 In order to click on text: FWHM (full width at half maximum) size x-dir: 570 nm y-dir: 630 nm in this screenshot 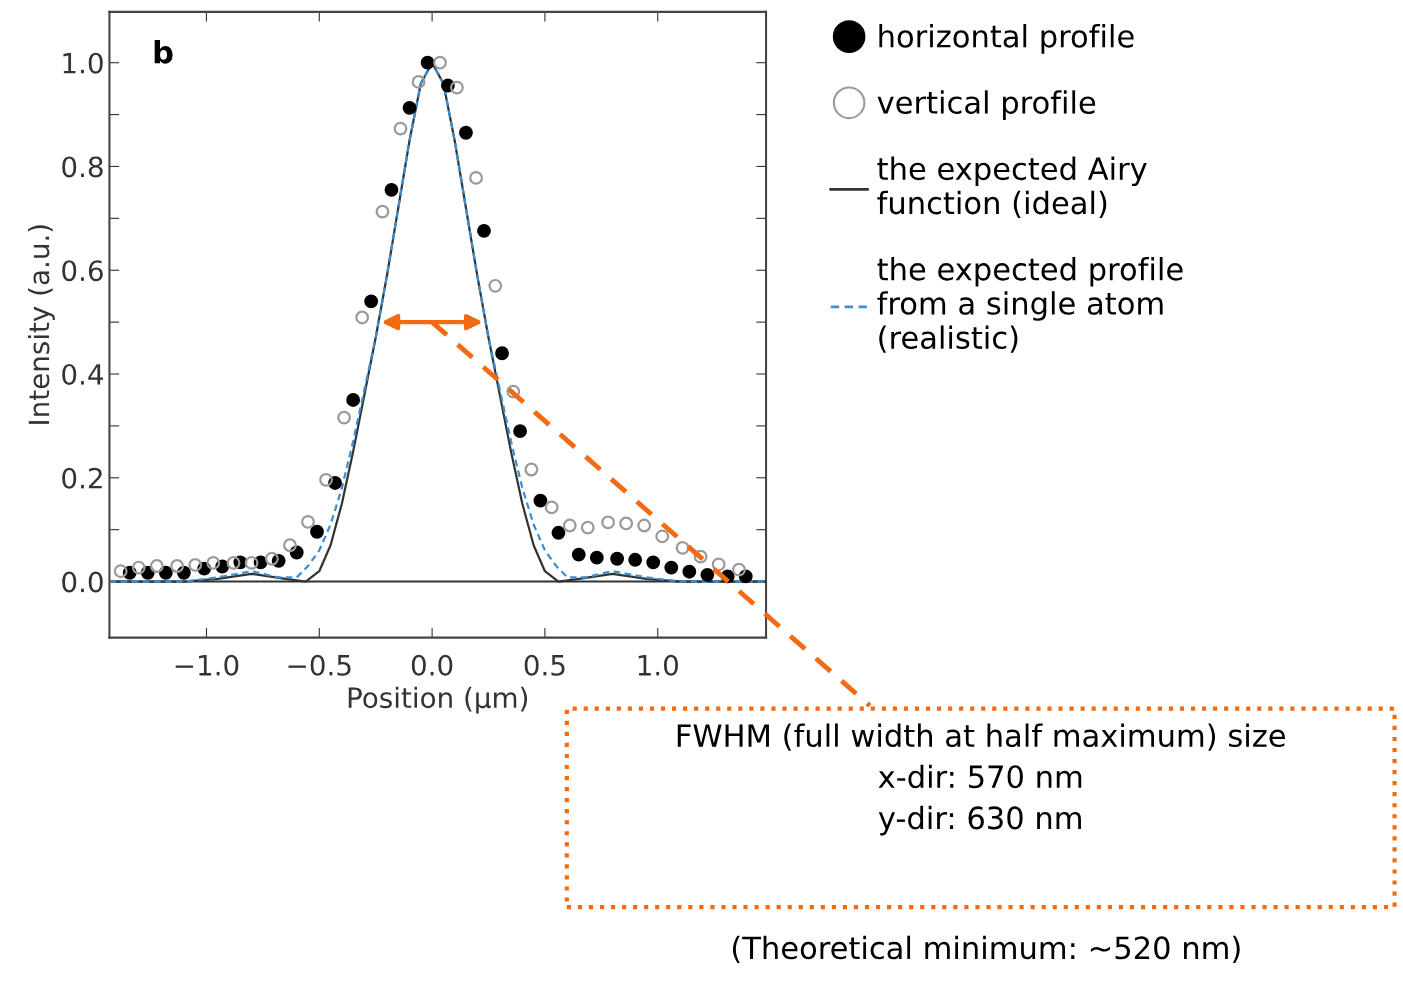, I will do `click(981, 779)`.